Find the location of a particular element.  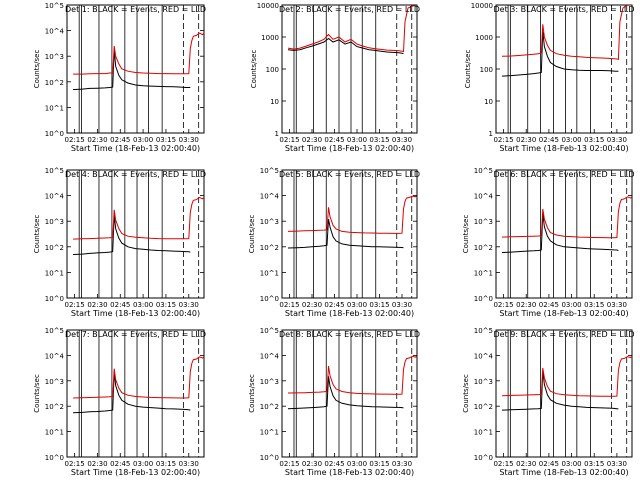

y-tick-label: 1 is located at coordinates (491, 134).